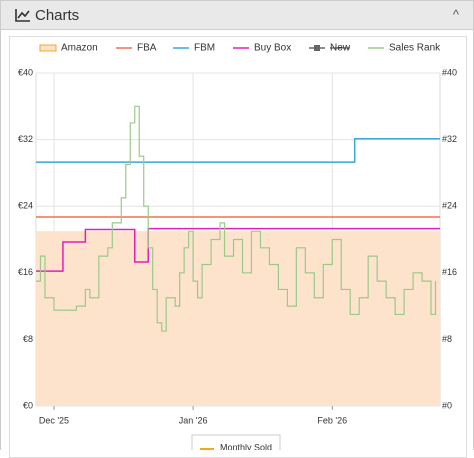 The width and height of the screenshot is (474, 458). What do you see at coordinates (449, 72) in the screenshot?
I see `y2-tick-label: #40` at bounding box center [449, 72].